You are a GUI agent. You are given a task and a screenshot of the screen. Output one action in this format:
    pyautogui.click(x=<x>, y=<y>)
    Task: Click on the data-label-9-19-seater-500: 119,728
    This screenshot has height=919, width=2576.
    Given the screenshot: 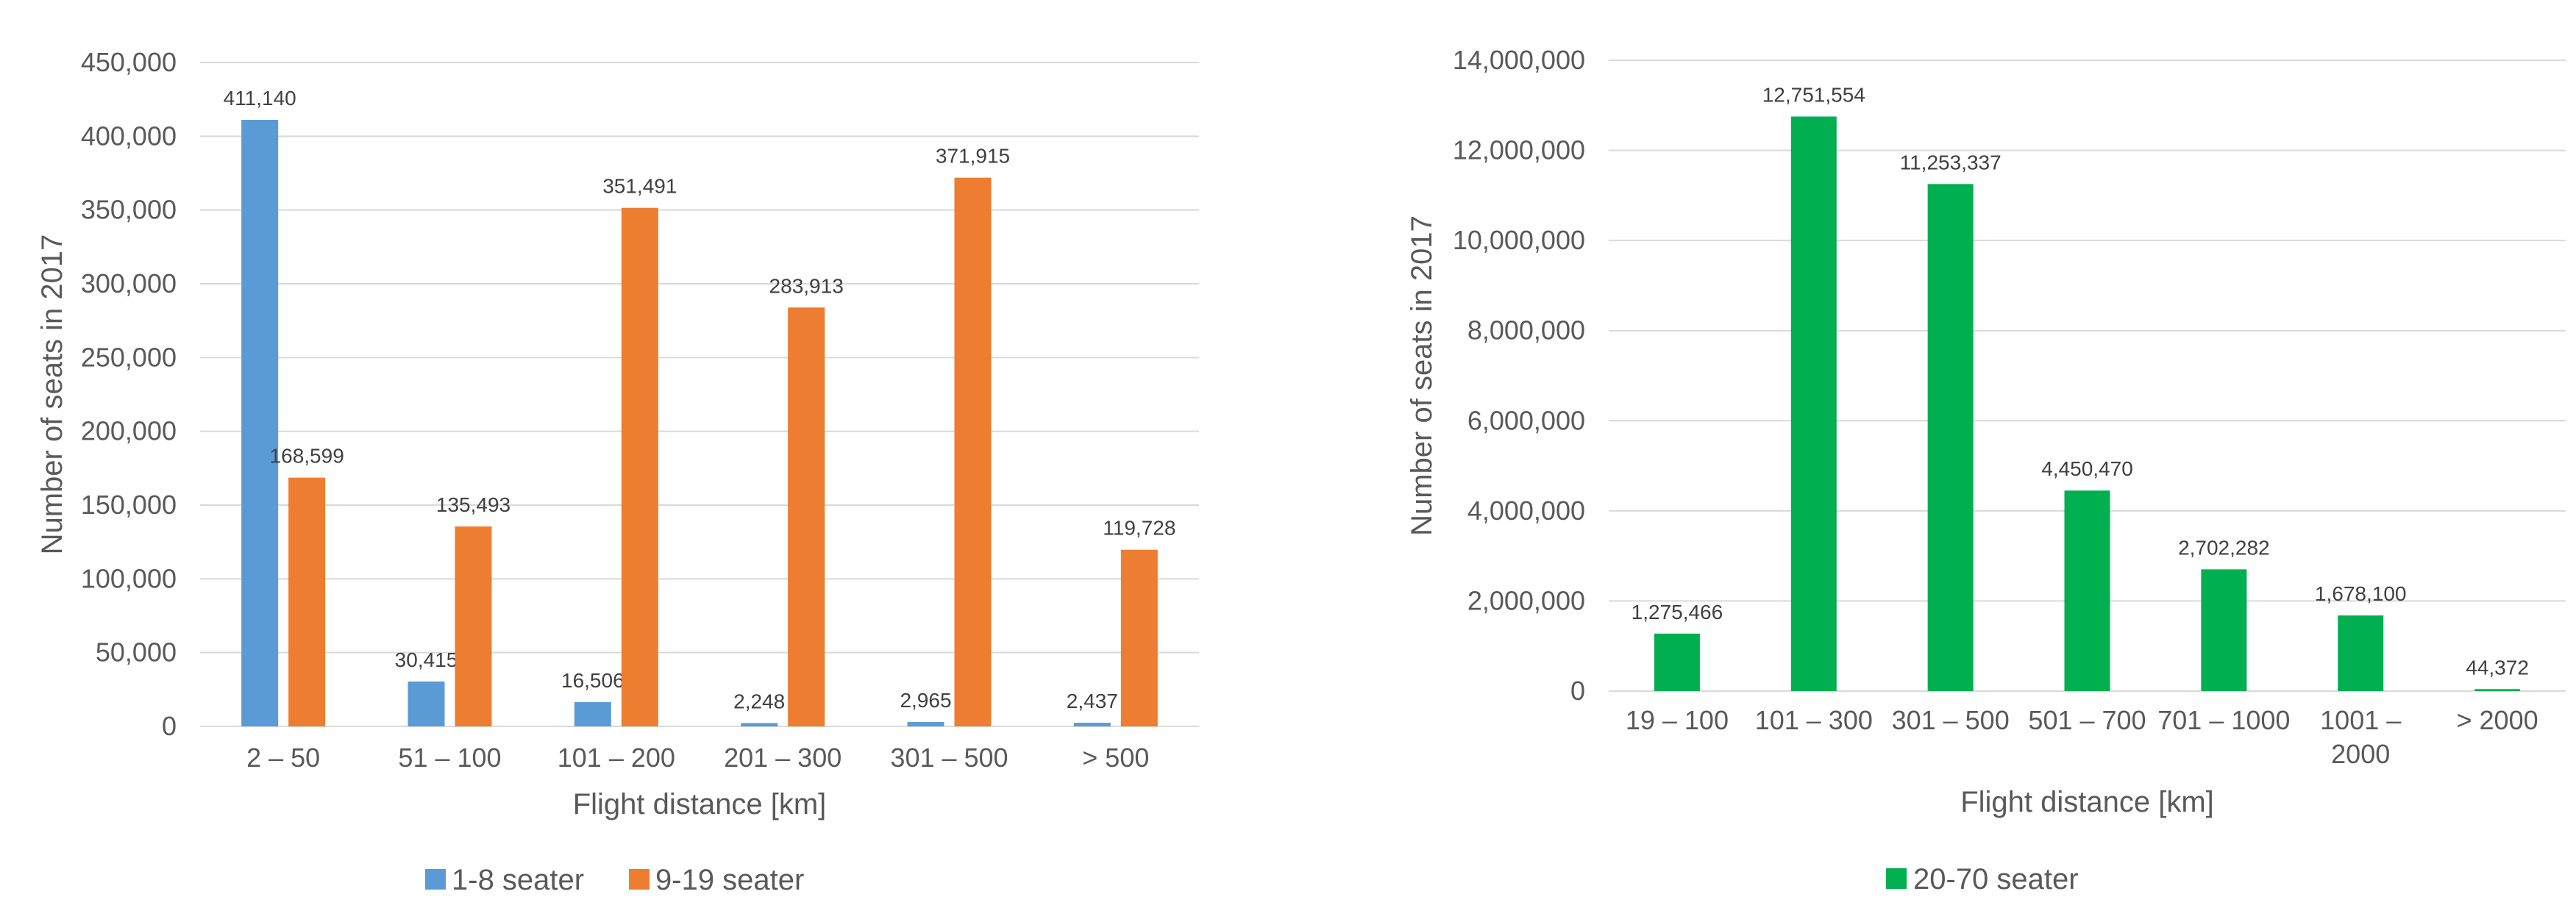 What is the action you would take?
    pyautogui.click(x=1139, y=528)
    